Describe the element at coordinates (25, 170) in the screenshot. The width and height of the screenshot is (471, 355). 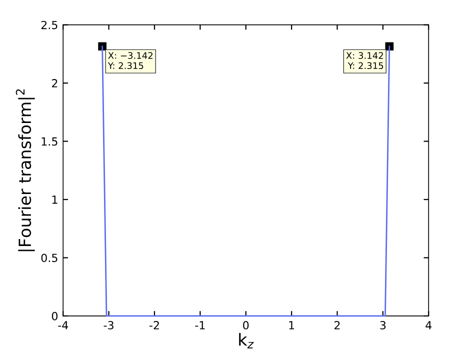
I see `y-axis-title: |Fourier transform|$^{2}$` at that location.